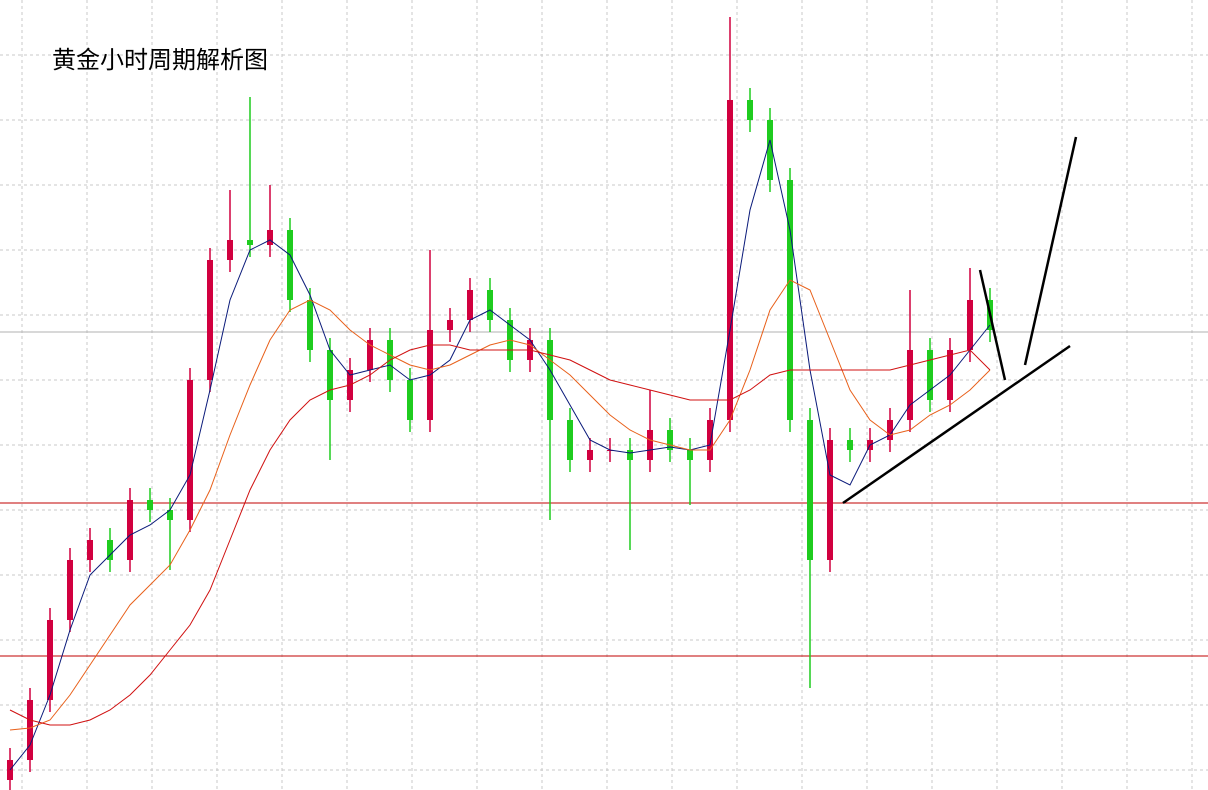 The width and height of the screenshot is (1208, 790). Describe the element at coordinates (160, 60) in the screenshot. I see `chart-title: 黄金小时周期解析图` at that location.